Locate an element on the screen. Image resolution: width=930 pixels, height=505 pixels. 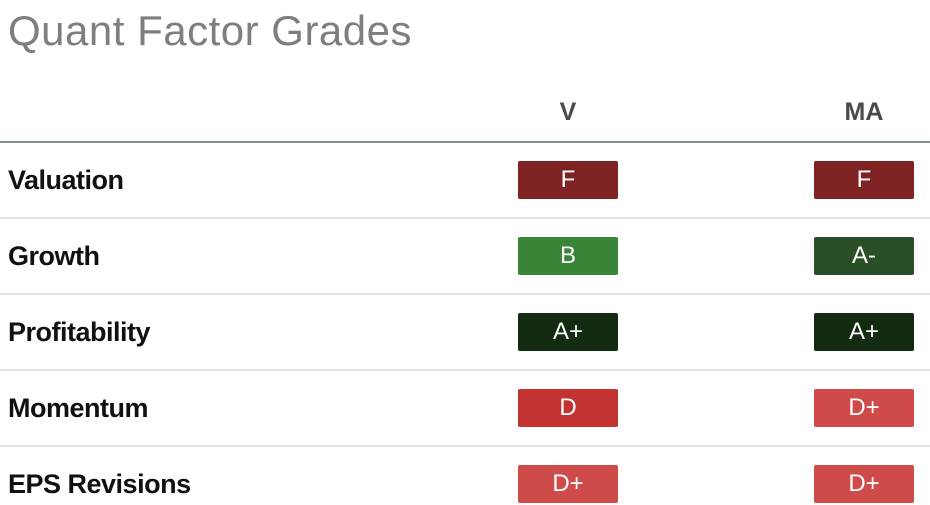
factor-label-momentum: Momentum is located at coordinates (78, 407).